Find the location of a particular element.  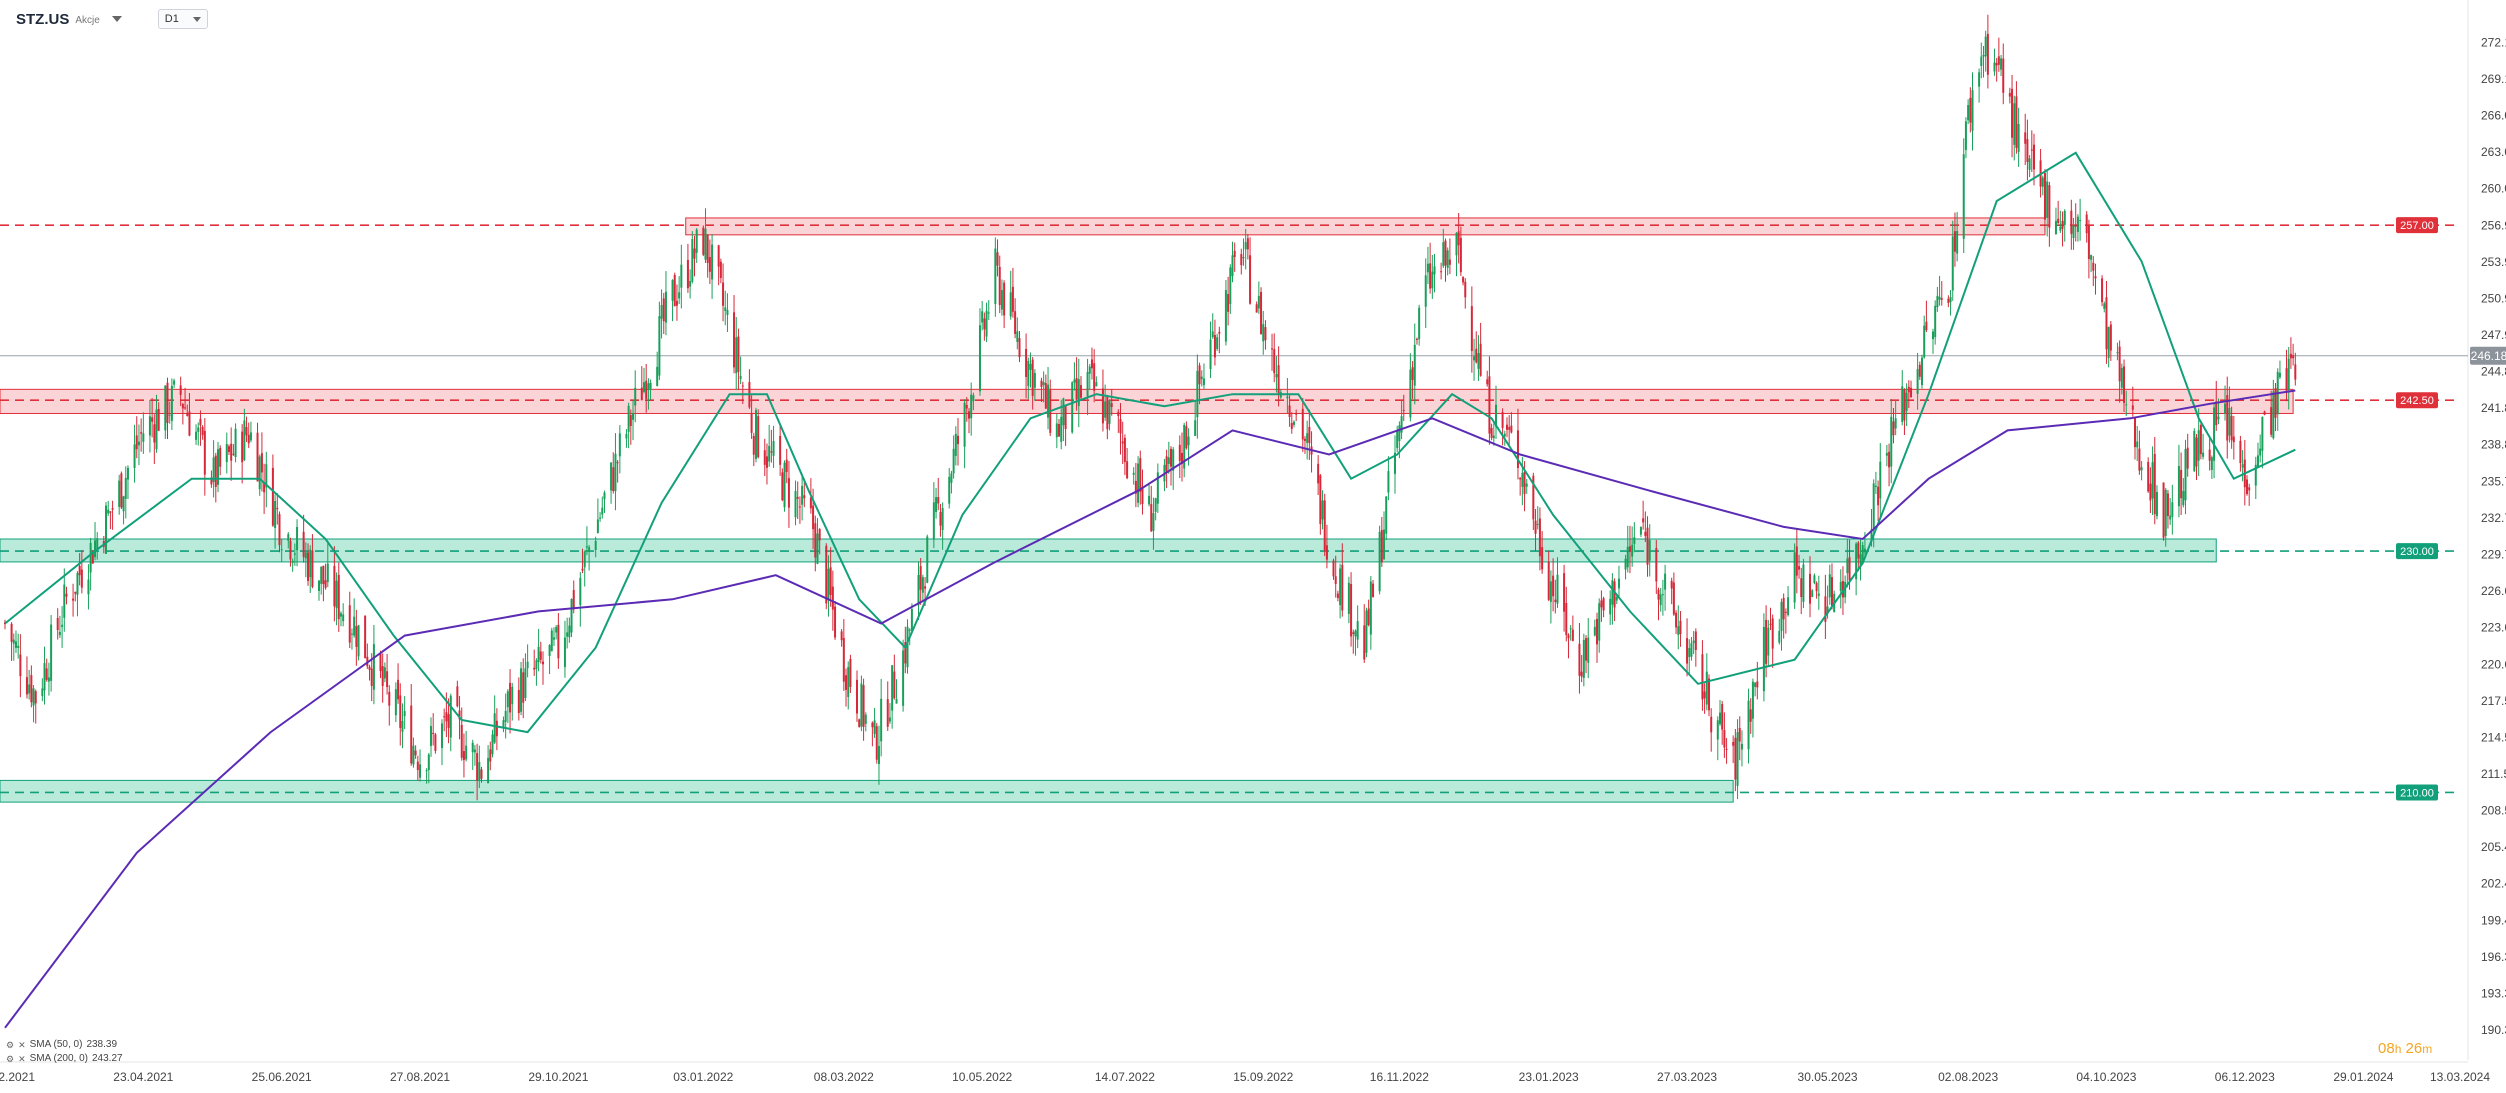

x-tick-label: 15.09.2022 is located at coordinates (1263, 1077).